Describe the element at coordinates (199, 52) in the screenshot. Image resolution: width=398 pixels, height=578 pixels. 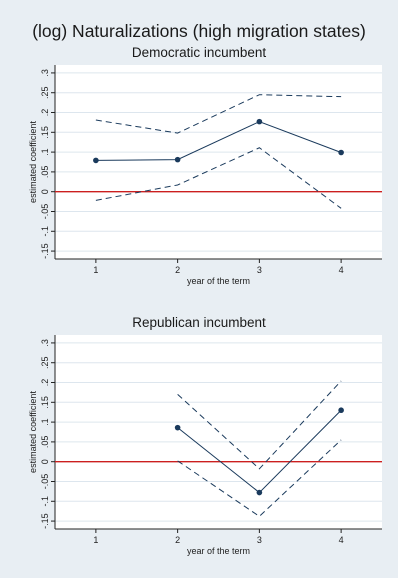
I see `panel-title-democratic: Democratic incumbent` at that location.